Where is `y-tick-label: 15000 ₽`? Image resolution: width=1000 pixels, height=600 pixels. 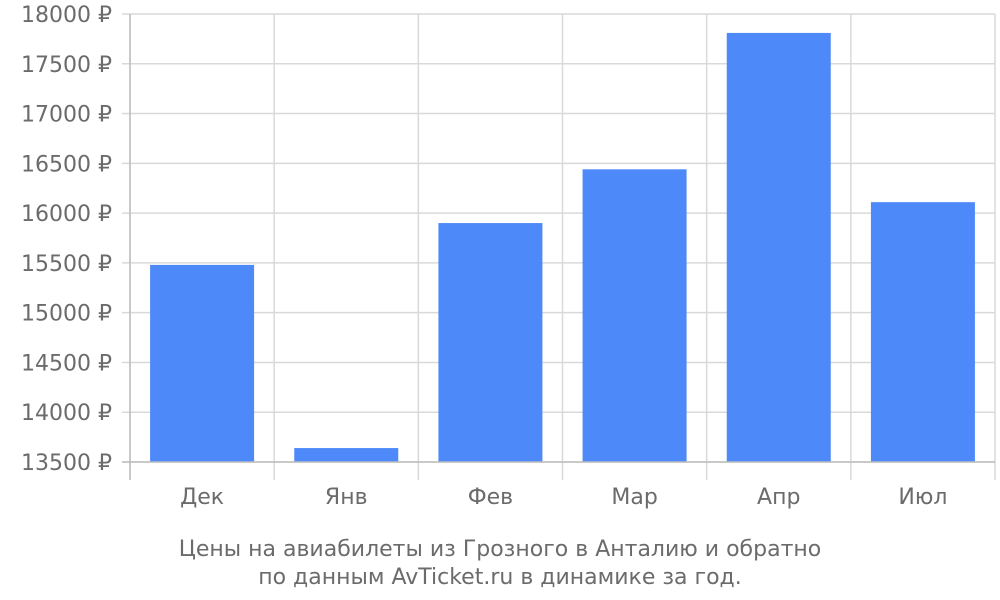 y-tick-label: 15000 ₽ is located at coordinates (66, 314).